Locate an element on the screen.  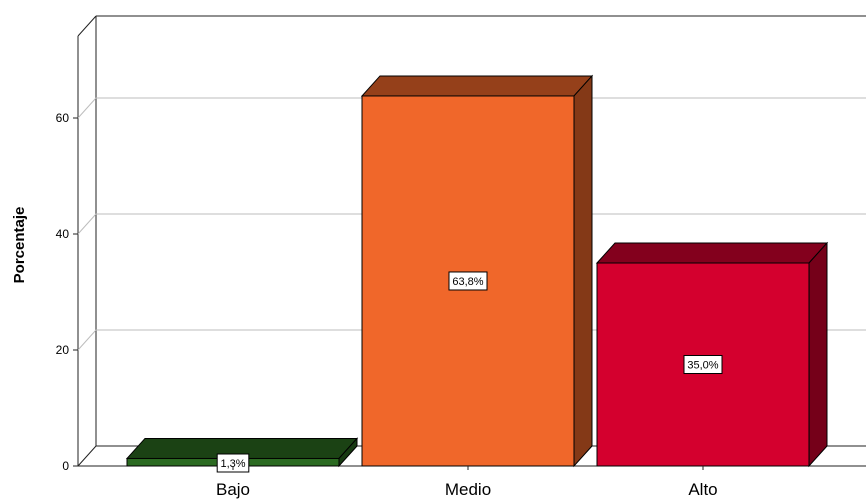
y-axis-ticks: 0 20 40 60 is located at coordinates (67, 292).